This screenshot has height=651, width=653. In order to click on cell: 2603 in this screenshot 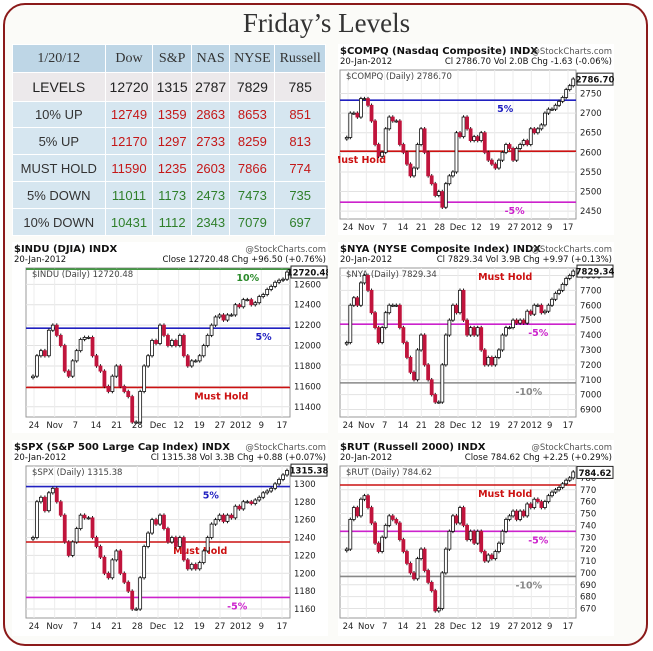, I will do `click(210, 168)`.